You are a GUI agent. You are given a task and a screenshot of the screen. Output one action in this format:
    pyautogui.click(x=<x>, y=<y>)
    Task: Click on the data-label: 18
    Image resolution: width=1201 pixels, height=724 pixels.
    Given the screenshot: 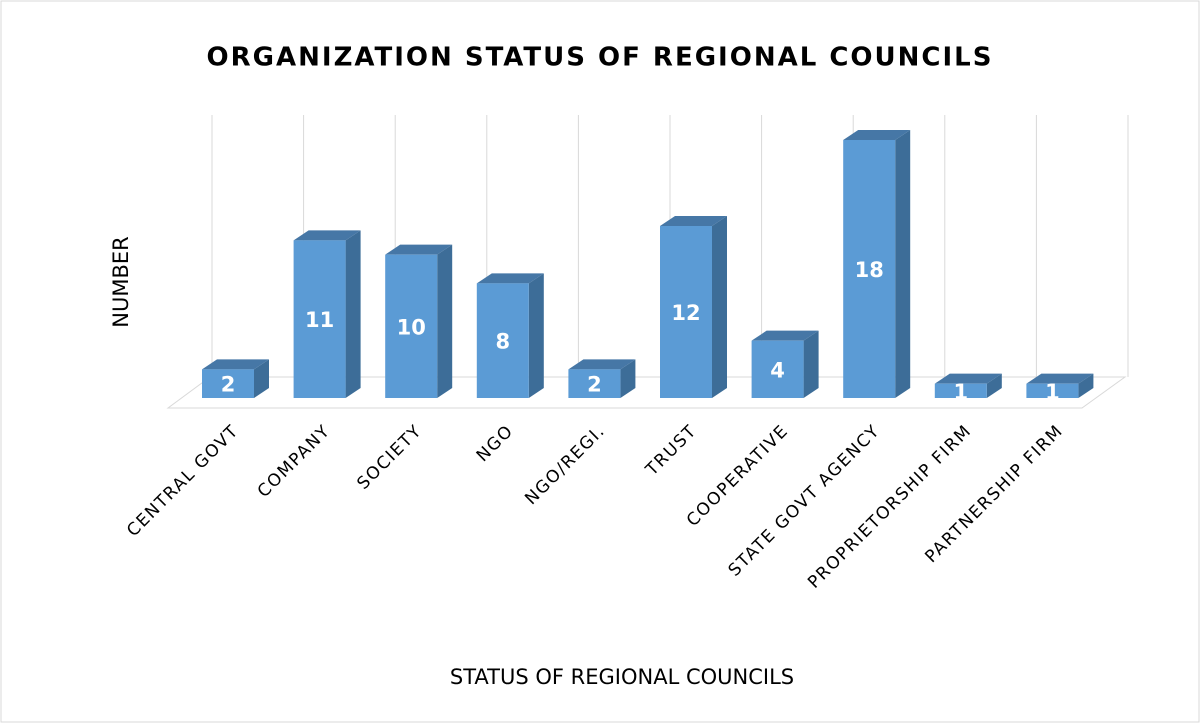 What is the action you would take?
    pyautogui.click(x=869, y=270)
    